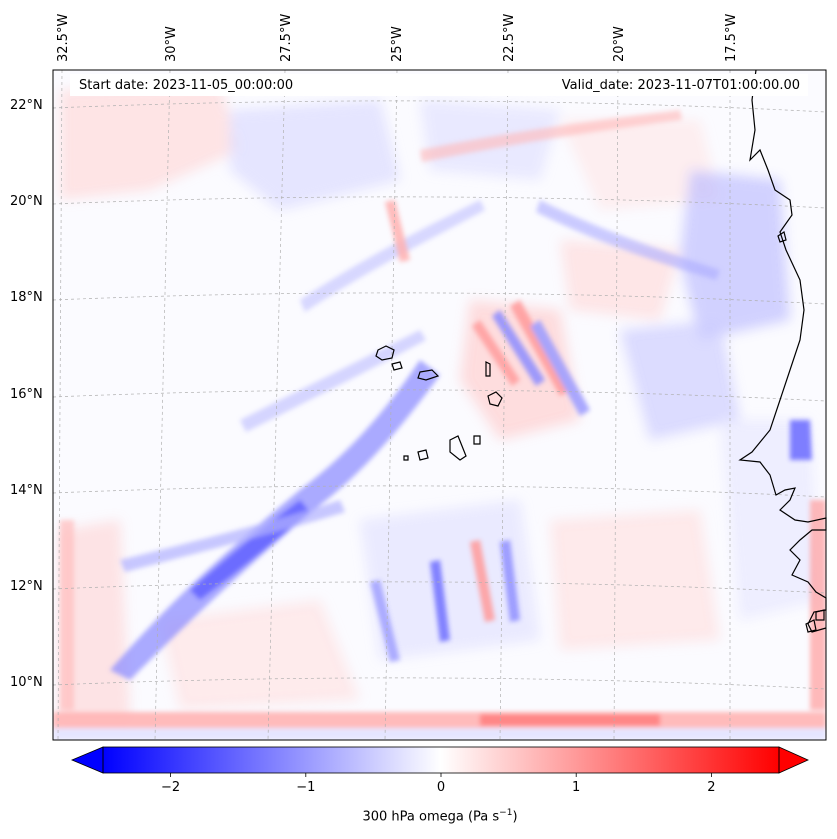  I want to click on island-sal, so click(488, 369).